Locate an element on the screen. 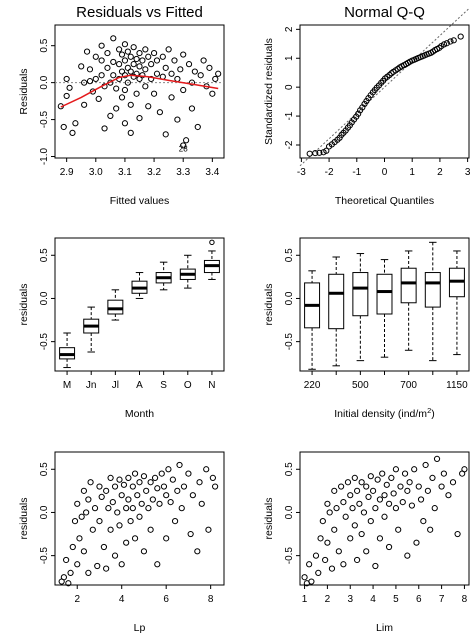 This screenshot has width=474, height=635. outlier-annotation: 28 is located at coordinates (183, 149).